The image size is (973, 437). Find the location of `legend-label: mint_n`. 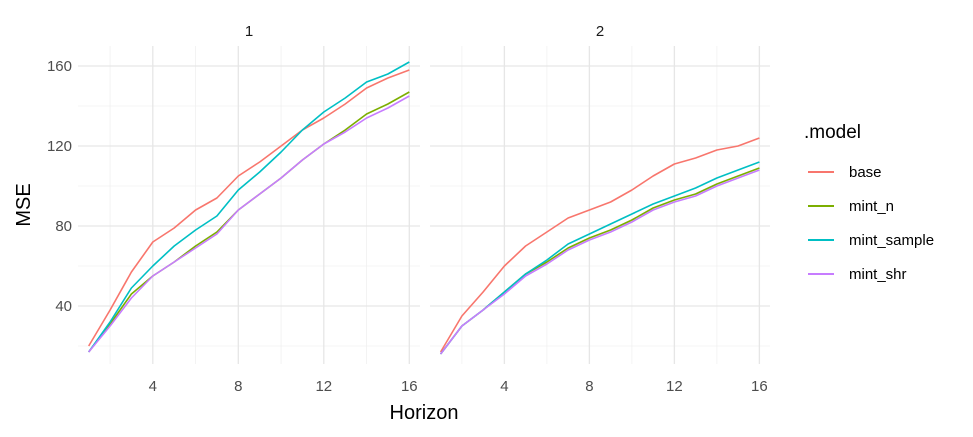

legend-label: mint_n is located at coordinates (871, 206).